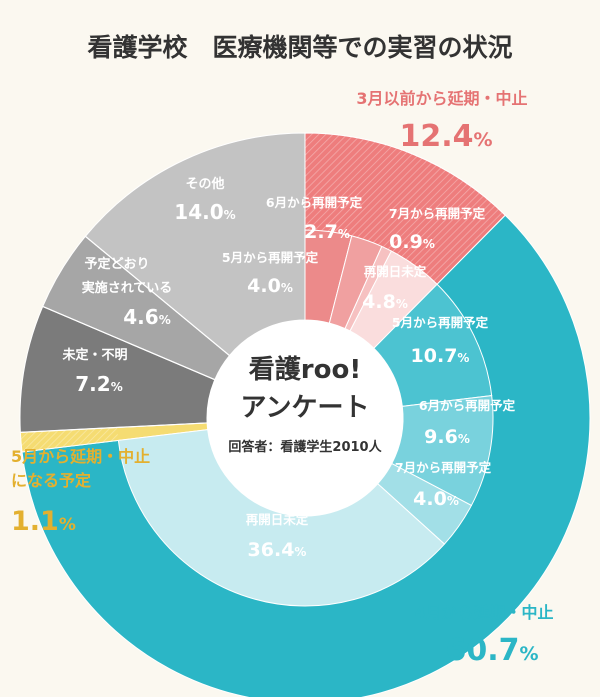  What do you see at coordinates (436, 499) in the screenshot?
I see `inner-value-a-resume-july: 4.0%` at bounding box center [436, 499].